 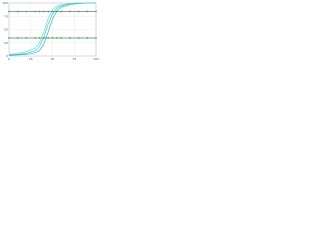 I want to click on x-tick-label: 25, so click(x=31, y=59).